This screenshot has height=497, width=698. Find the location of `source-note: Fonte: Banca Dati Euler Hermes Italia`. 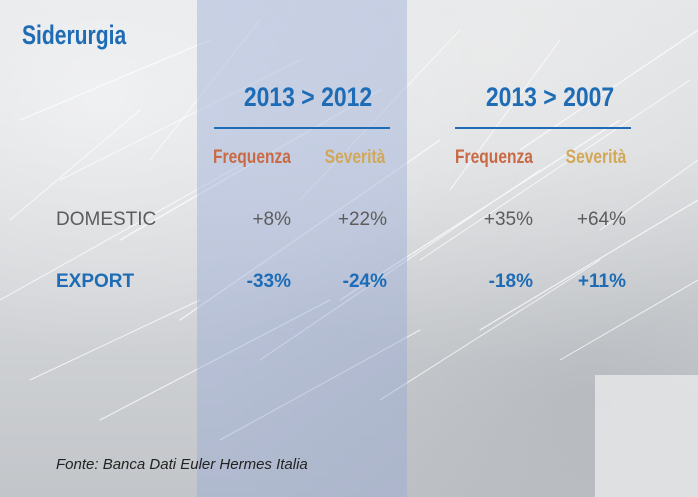

source-note: Fonte: Banca Dati Euler Hermes Italia is located at coordinates (182, 464).